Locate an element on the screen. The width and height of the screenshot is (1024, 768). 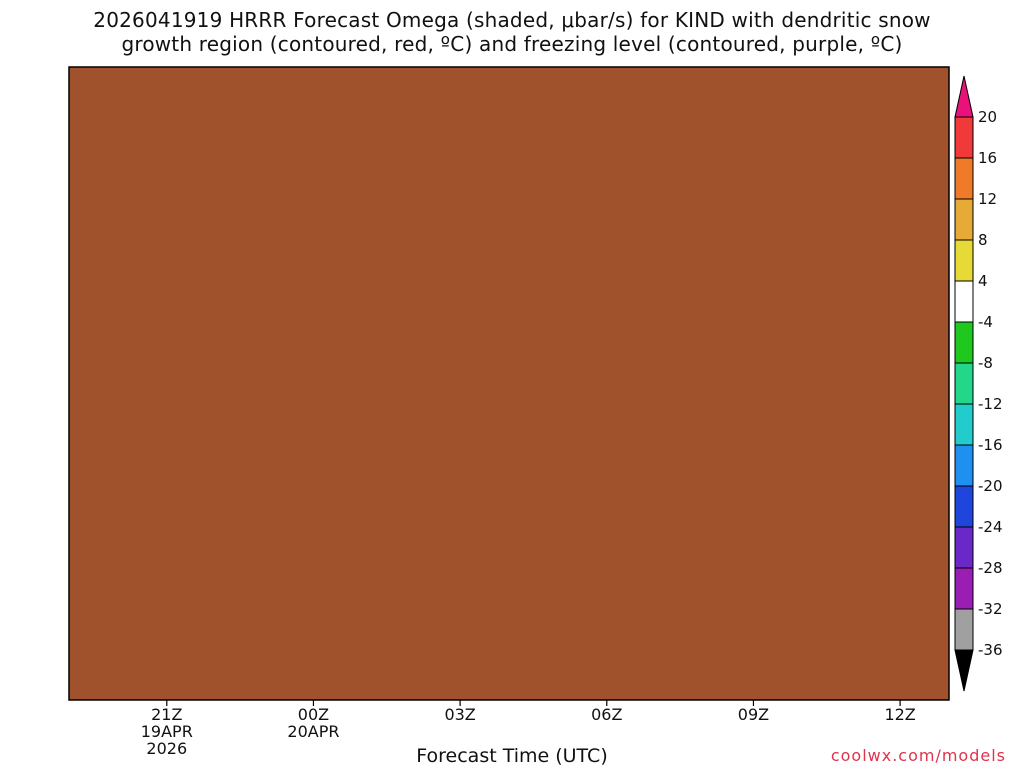
colorbar-label: -28 is located at coordinates (990, 568).